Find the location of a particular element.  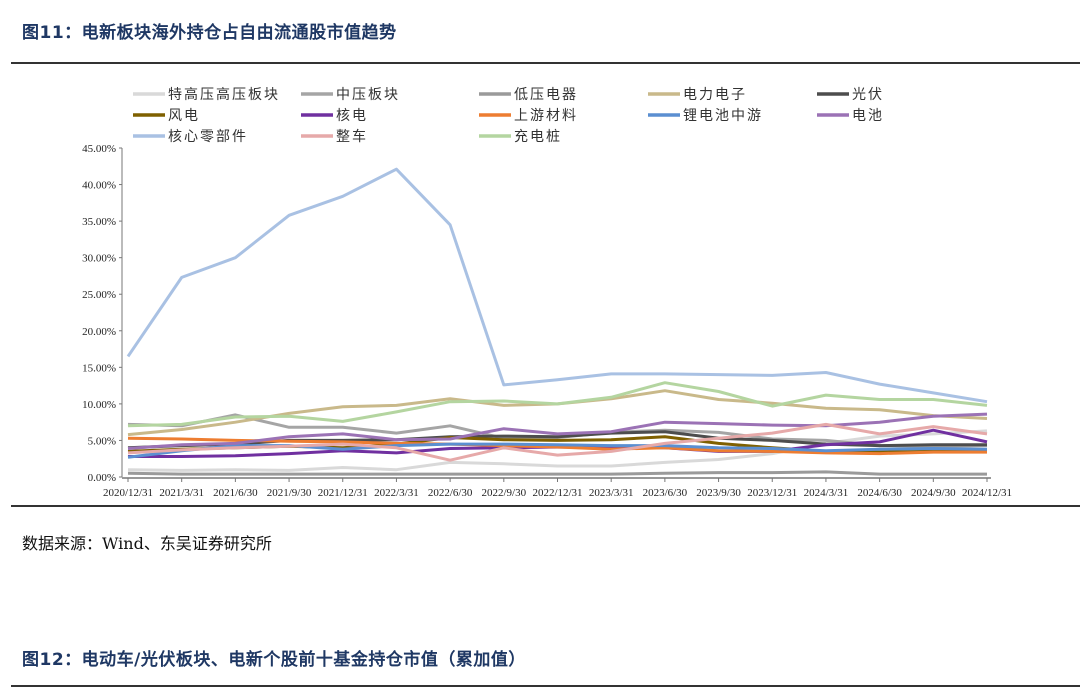

x-tick-label: 2023/3/31 is located at coordinates (611, 493).